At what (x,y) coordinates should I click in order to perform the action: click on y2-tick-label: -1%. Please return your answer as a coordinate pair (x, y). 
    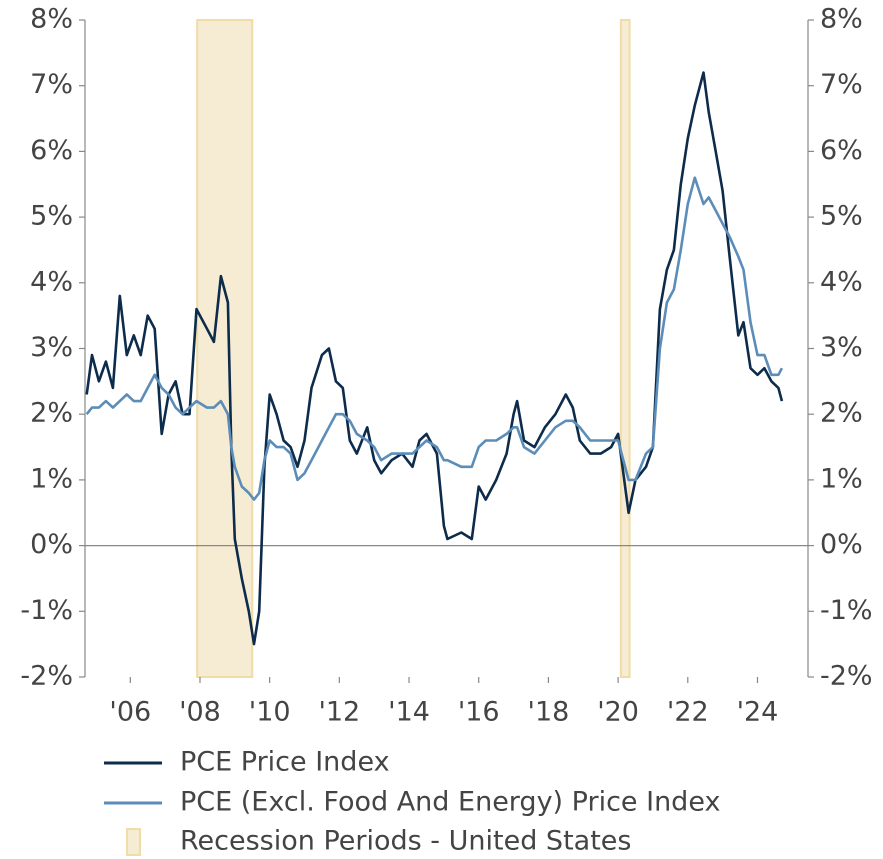
    Looking at the image, I should click on (846, 610).